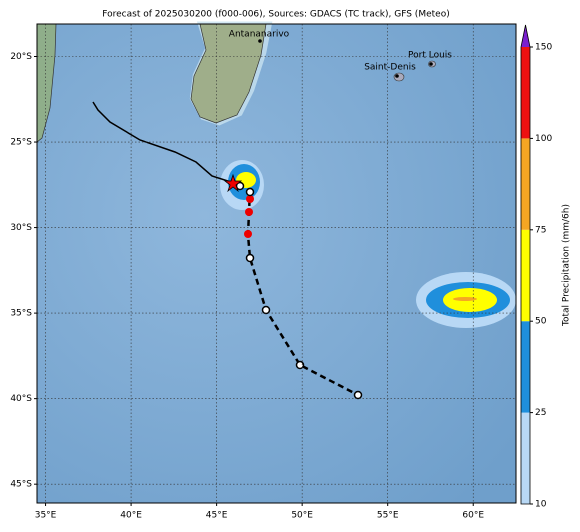 The width and height of the screenshot is (580, 532). Describe the element at coordinates (473, 516) in the screenshot. I see `x-tick-label: 60°E` at that location.